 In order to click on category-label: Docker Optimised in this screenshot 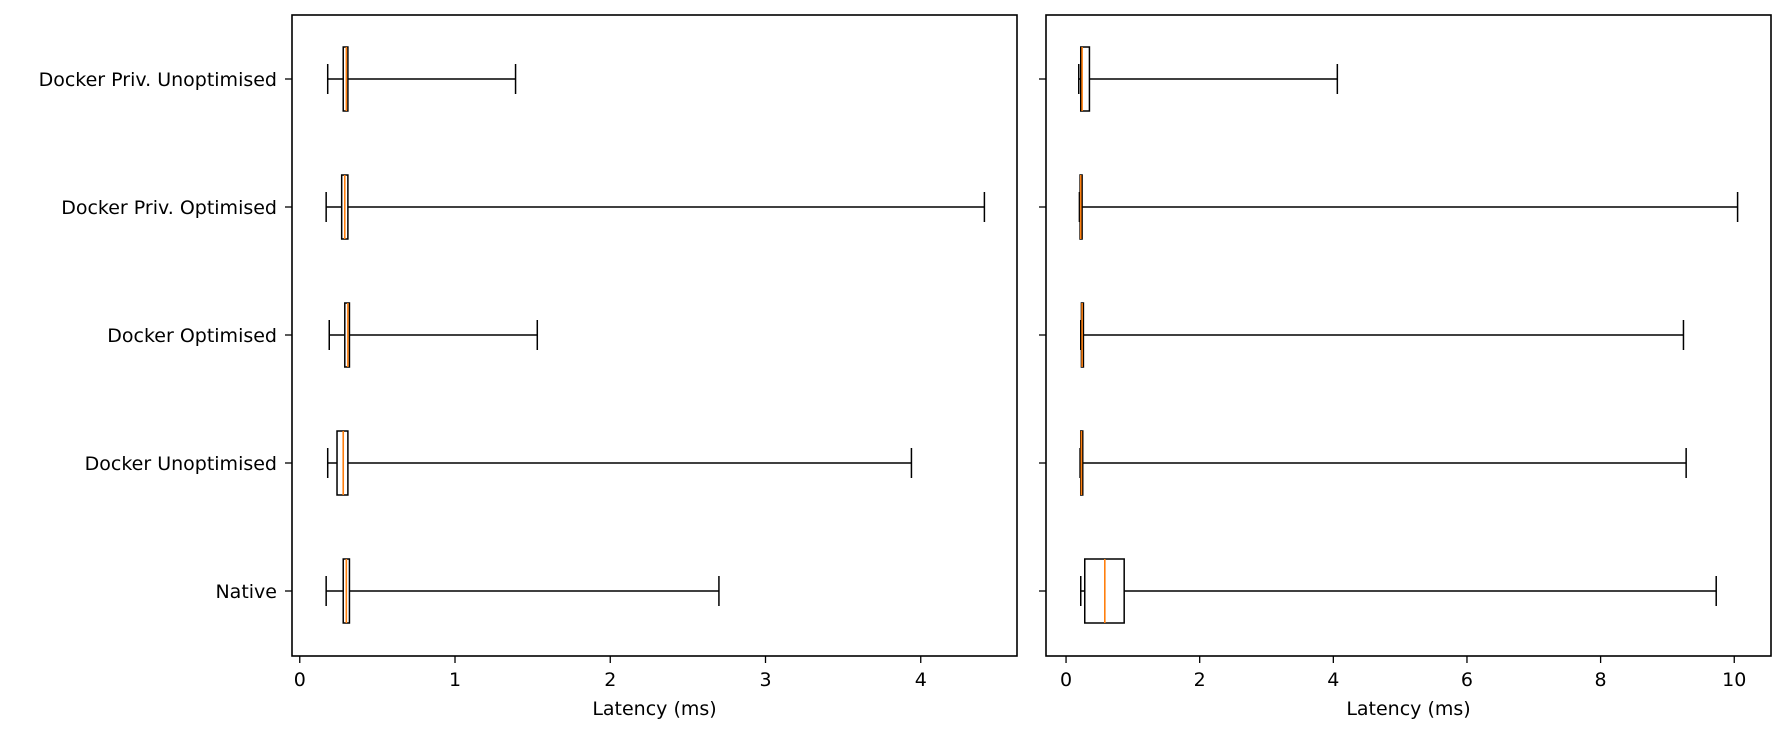, I will do `click(192, 336)`.